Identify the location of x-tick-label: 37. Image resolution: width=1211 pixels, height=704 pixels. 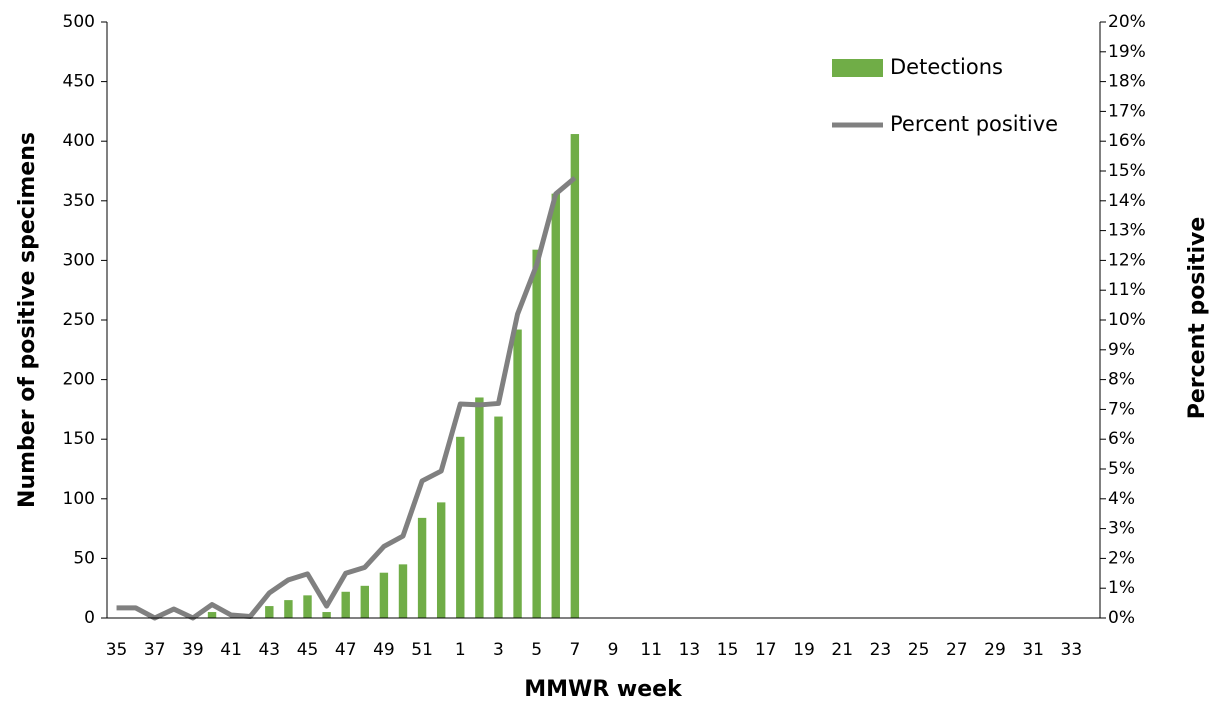
(155, 650).